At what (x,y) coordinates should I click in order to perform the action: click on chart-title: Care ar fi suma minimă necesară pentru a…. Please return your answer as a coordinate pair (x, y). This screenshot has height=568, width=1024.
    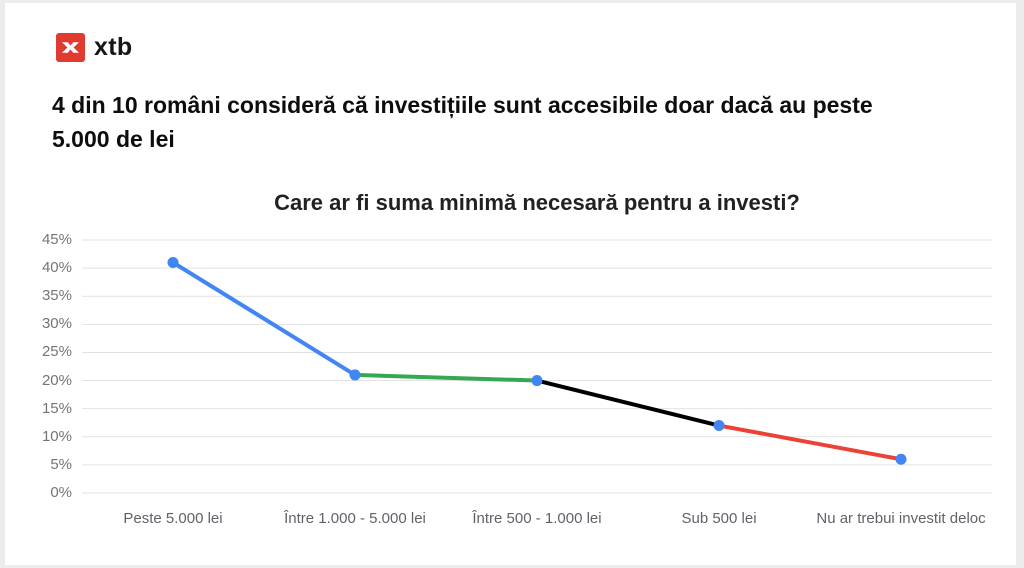
    Looking at the image, I should click on (537, 202).